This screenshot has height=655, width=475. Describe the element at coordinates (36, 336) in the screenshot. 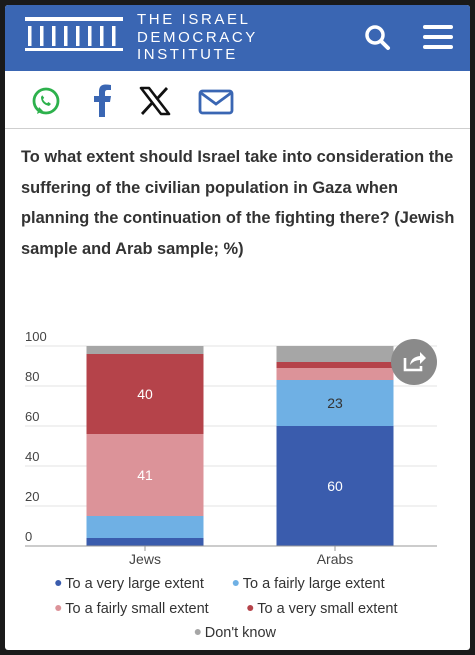

I see `y-tick-label: 100` at that location.